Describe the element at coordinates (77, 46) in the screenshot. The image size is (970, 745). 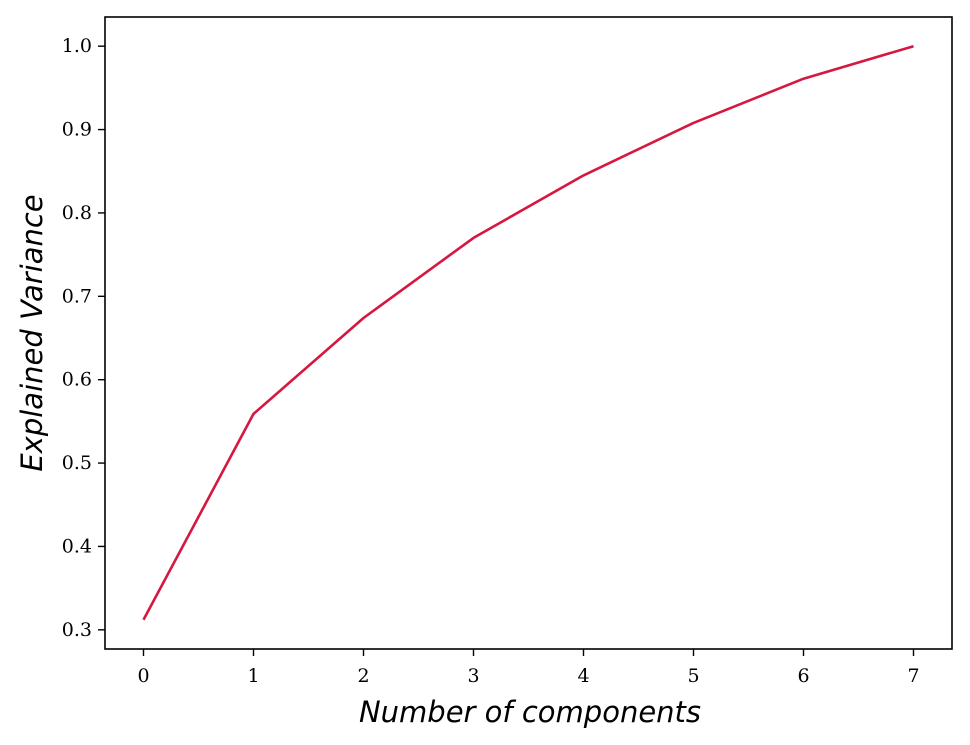
I see `y-tick-label: 1.0` at that location.